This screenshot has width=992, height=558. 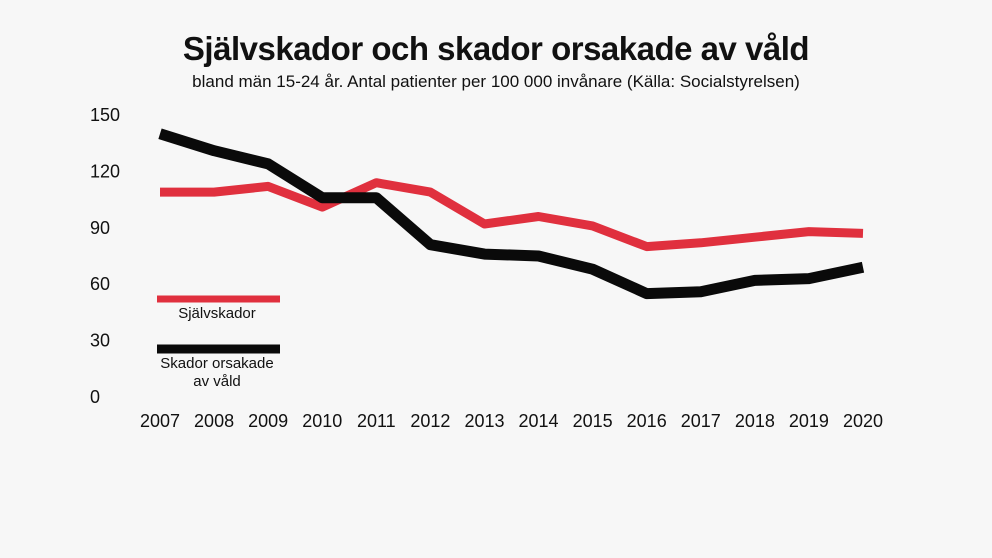 What do you see at coordinates (430, 421) in the screenshot?
I see `x-tick-label: 2012` at bounding box center [430, 421].